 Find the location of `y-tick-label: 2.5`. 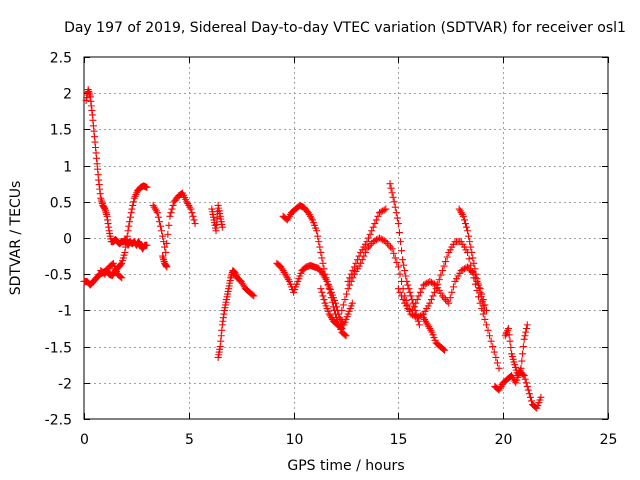

y-tick-label: 2.5 is located at coordinates (61, 59).